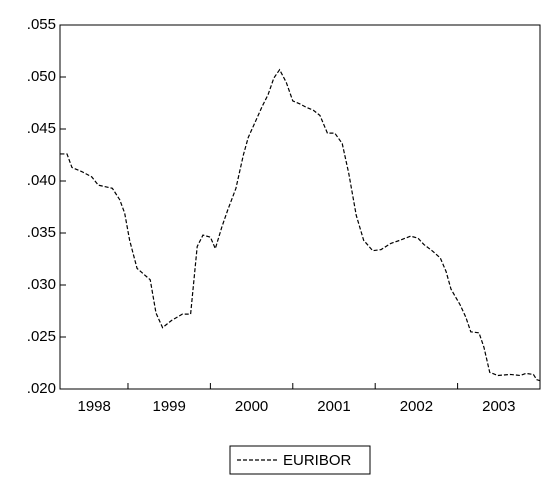 This screenshot has height=481, width=542. I want to click on y-tick-label: .035, so click(41, 232).